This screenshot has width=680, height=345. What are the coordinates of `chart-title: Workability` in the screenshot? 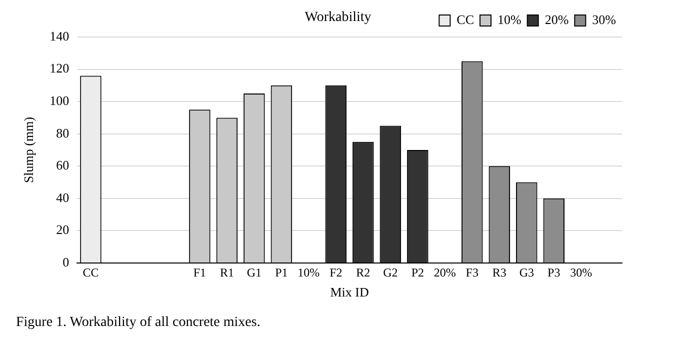 It's located at (338, 18).